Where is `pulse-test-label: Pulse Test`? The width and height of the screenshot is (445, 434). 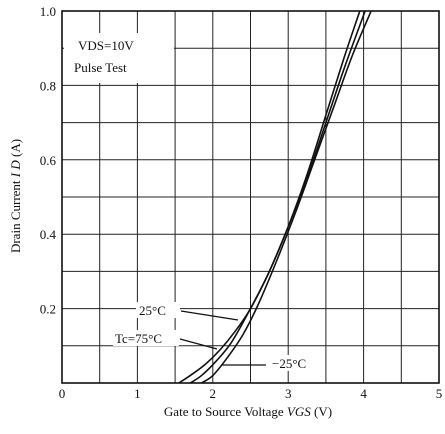 pulse-test-label: Pulse Test is located at coordinates (100, 67).